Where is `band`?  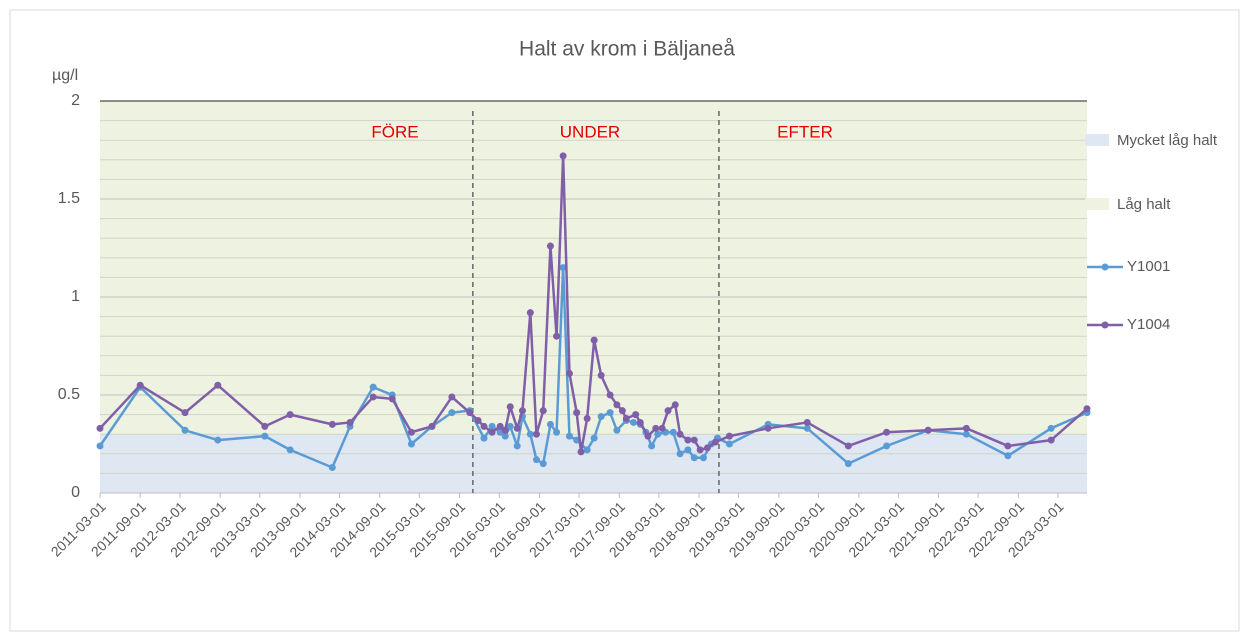
band is located at coordinates (593, 463).